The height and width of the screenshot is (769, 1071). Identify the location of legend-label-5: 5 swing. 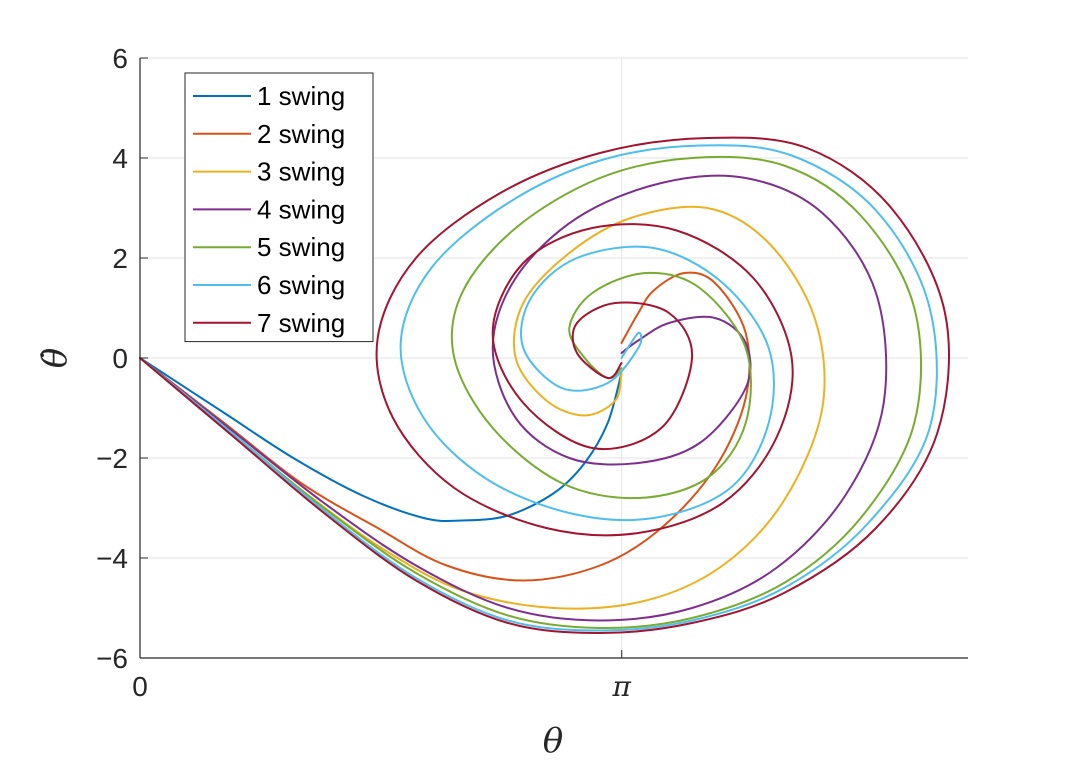
(301, 247).